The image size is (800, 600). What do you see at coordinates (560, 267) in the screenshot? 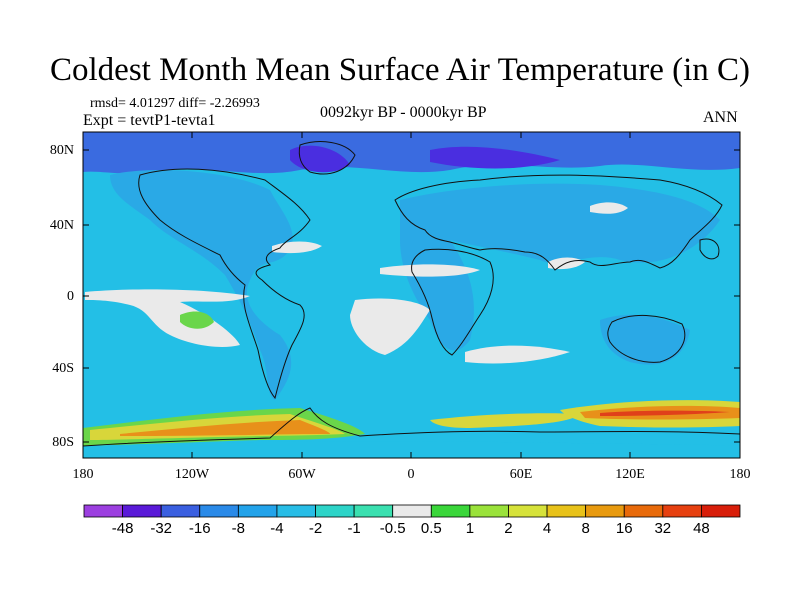
I see `eurasia-africa-land-tint` at bounding box center [560, 267].